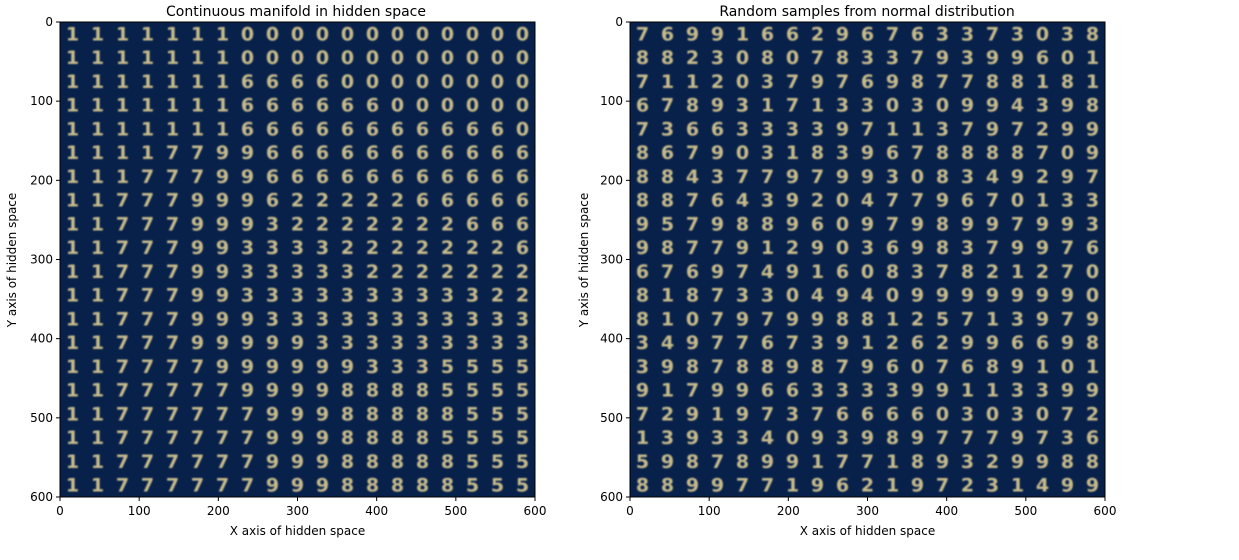  What do you see at coordinates (866, 12) in the screenshot?
I see `chart-title: Random samples from normal distribution` at bounding box center [866, 12].